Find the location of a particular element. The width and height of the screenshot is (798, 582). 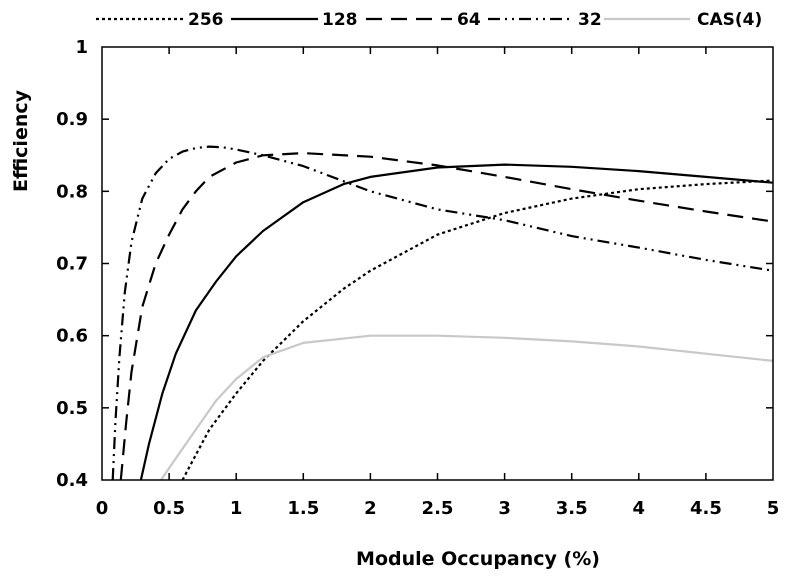

x-tick-label: 5 is located at coordinates (773, 508).